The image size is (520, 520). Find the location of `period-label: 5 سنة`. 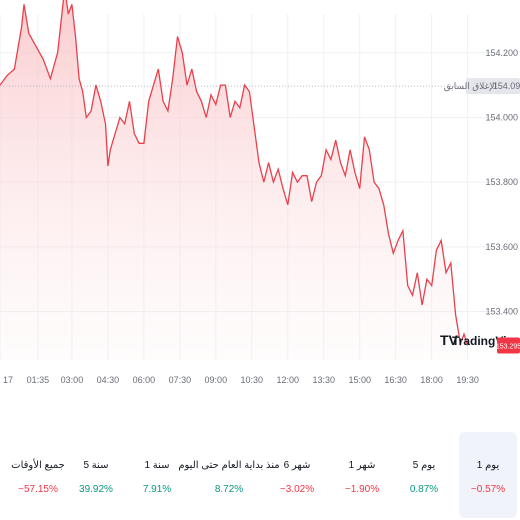

period-label: 5 سنة is located at coordinates (96, 465).